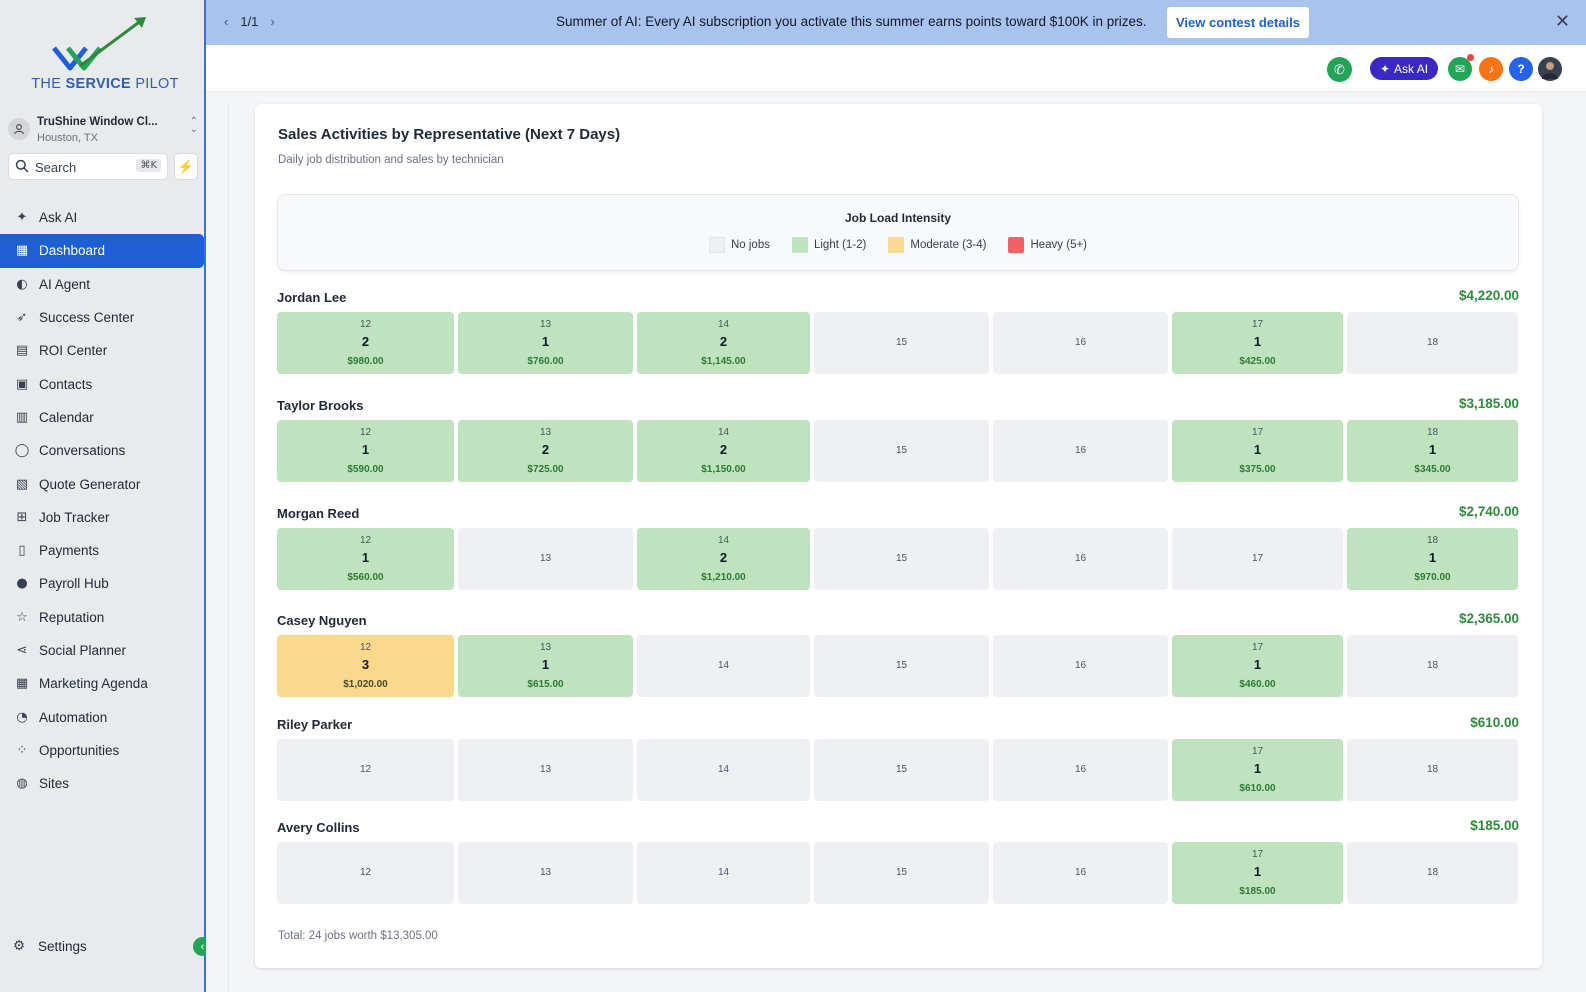  I want to click on sidebar-item-conversations: ◯ Conversations, so click(102, 450).